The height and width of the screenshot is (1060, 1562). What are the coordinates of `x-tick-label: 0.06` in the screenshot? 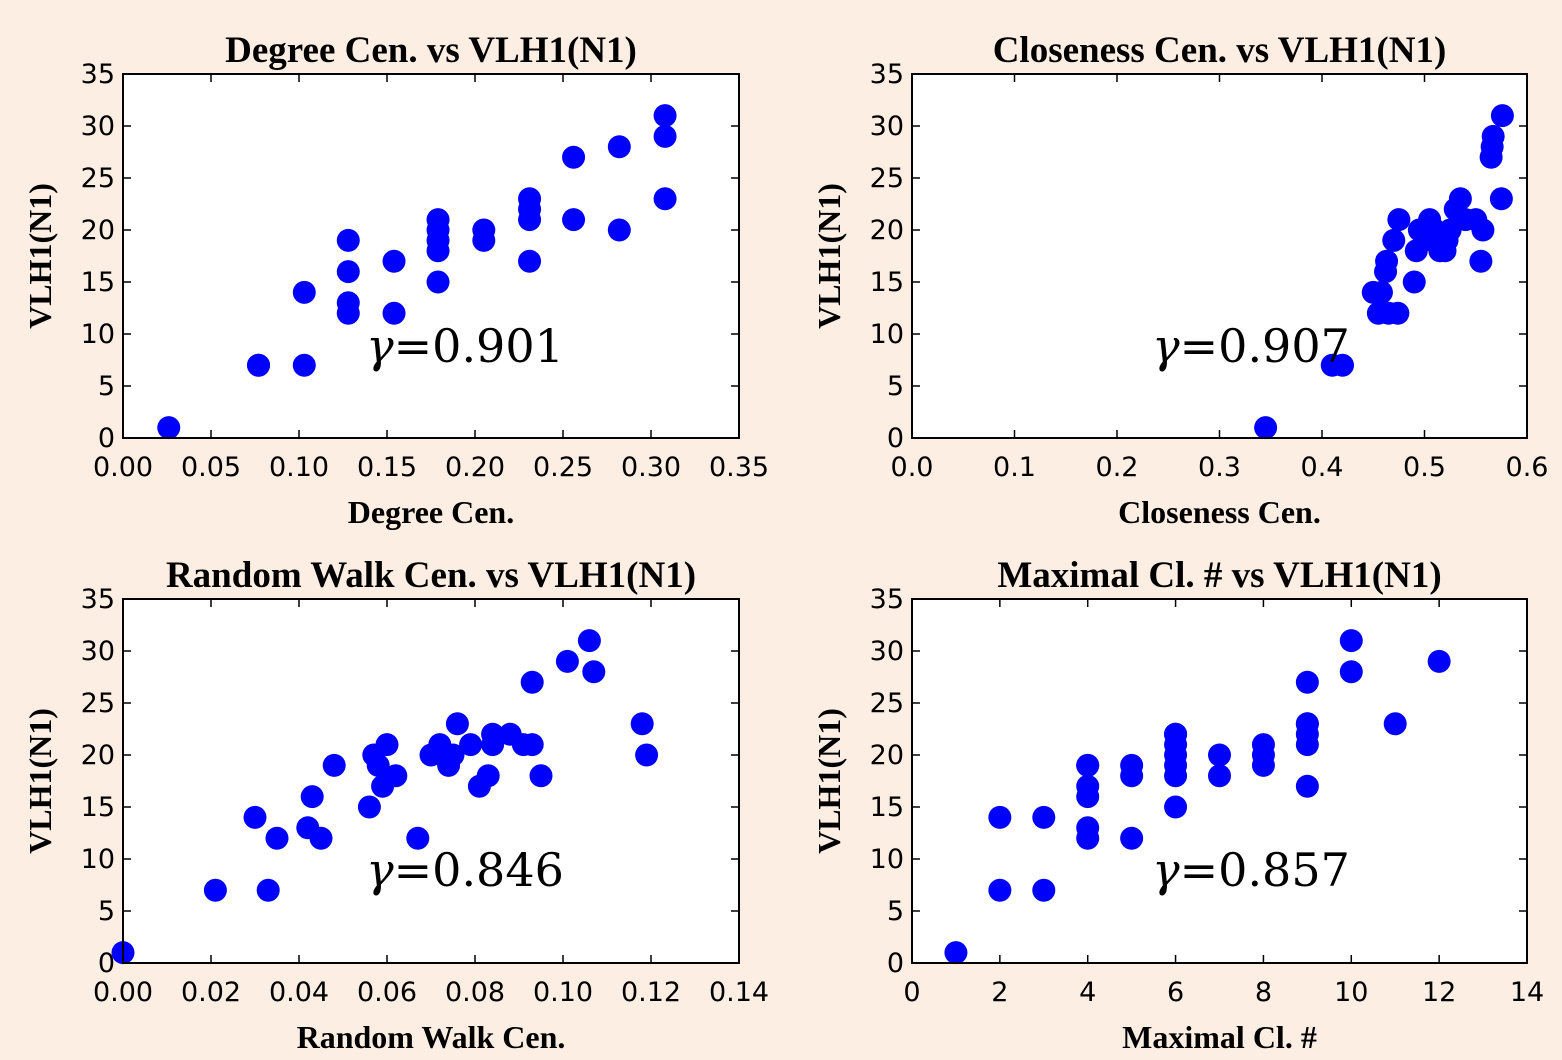 It's located at (387, 992).